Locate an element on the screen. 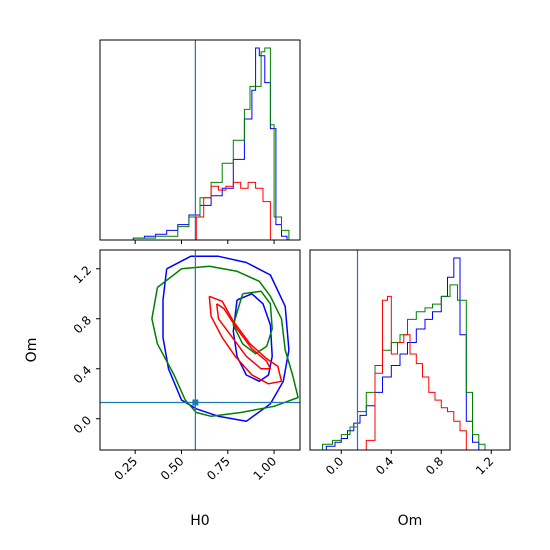  truth-point is located at coordinates (195, 402).